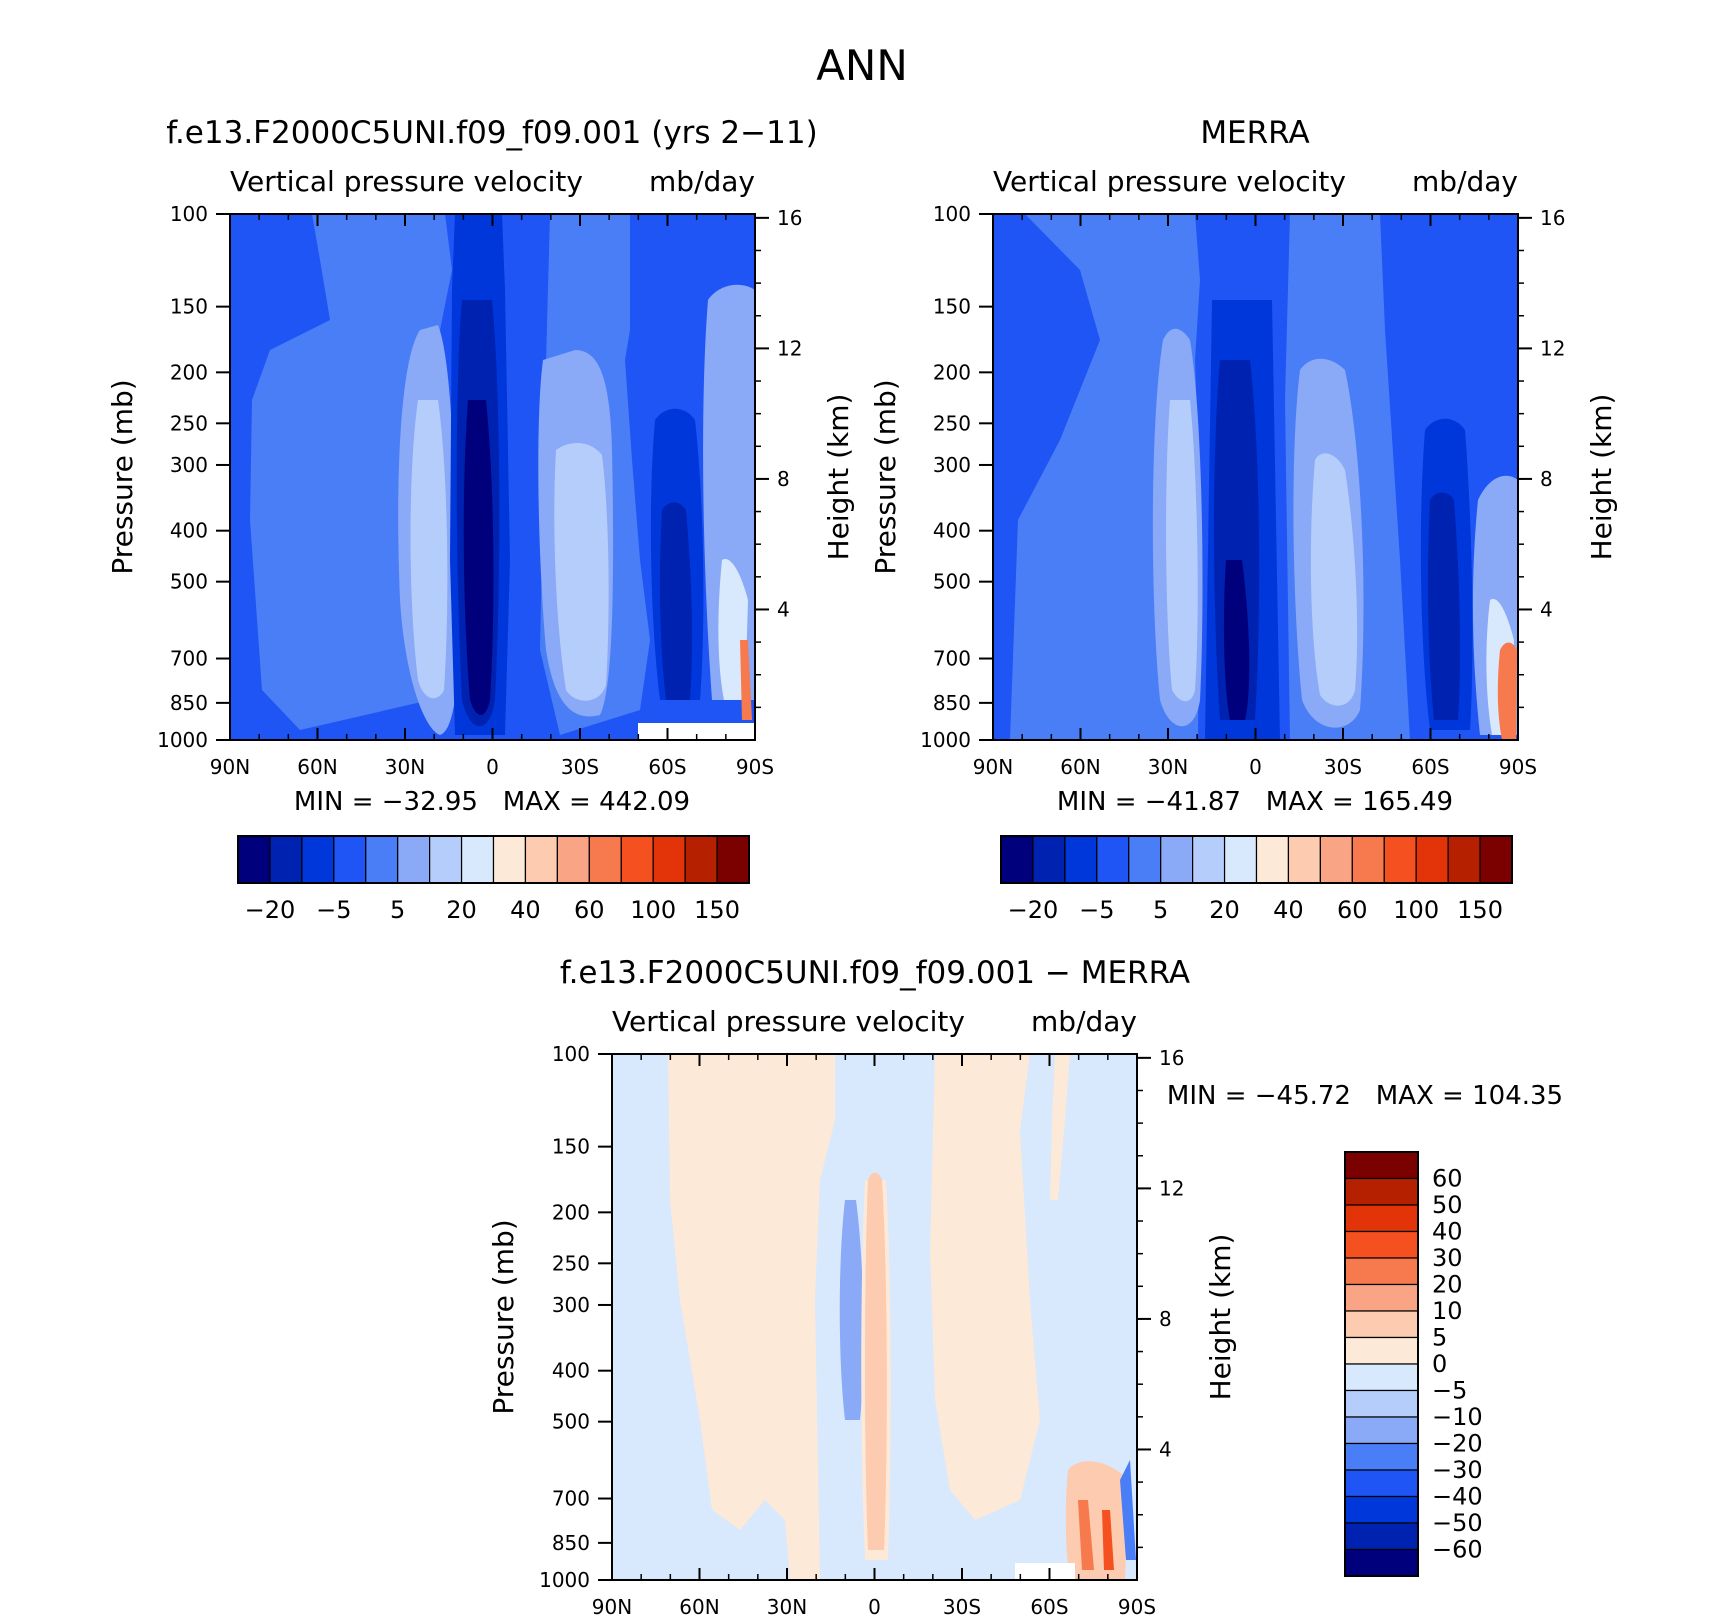  I want to click on colorbar-label: −5, so click(333, 910).